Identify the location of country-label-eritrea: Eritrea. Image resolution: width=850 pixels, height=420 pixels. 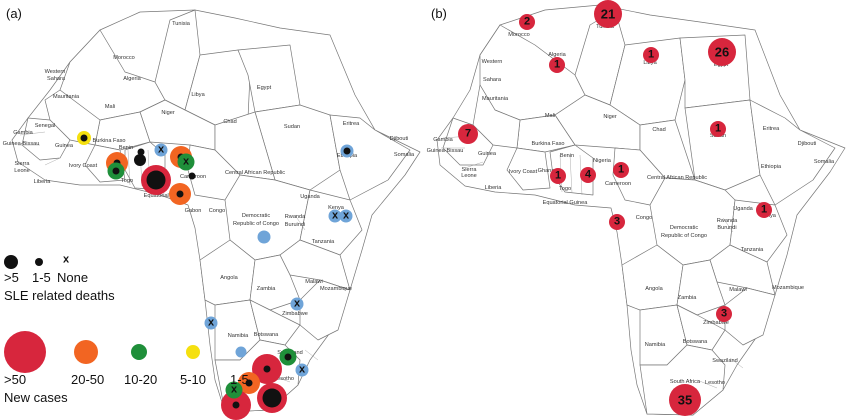
(771, 129).